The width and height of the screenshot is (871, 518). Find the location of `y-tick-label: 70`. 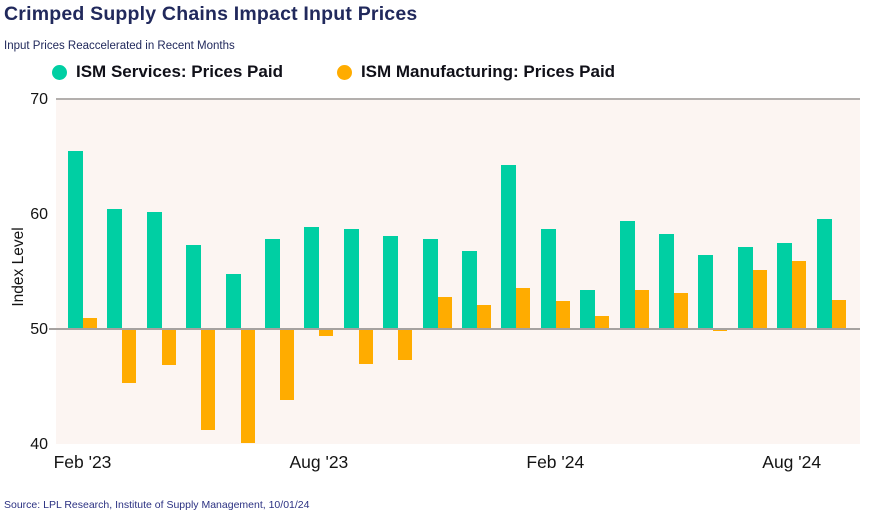

y-tick-label: 70 is located at coordinates (39, 99).